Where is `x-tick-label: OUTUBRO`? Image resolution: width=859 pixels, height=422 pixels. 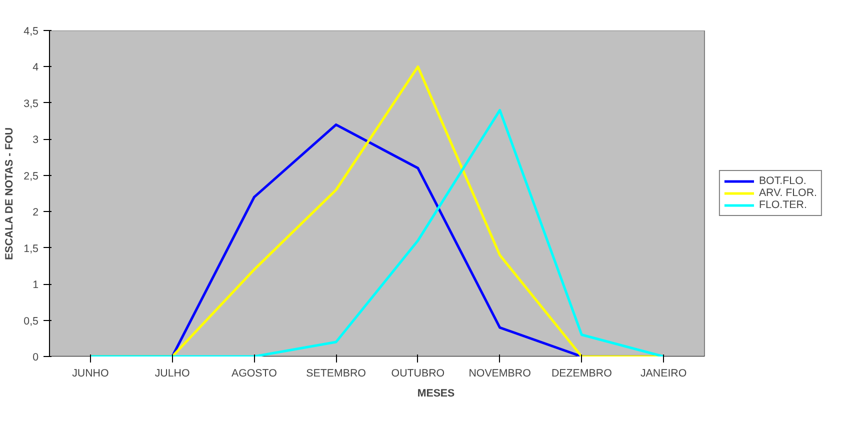
x-tick-label: OUTUBRO is located at coordinates (418, 374).